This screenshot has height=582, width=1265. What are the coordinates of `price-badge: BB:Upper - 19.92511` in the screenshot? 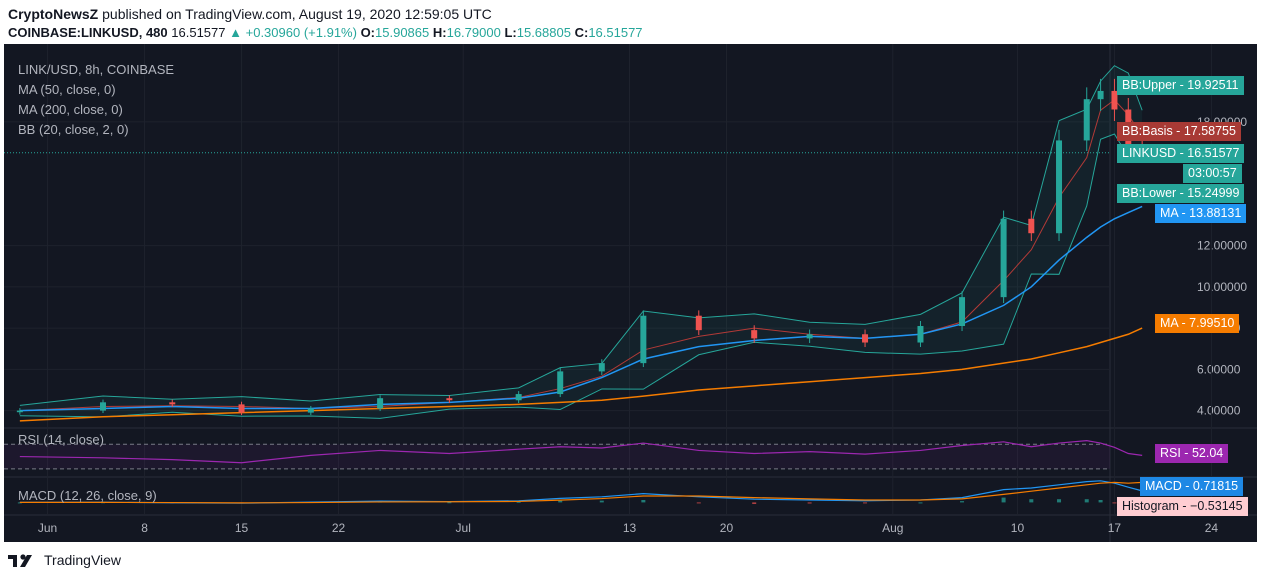 It's located at (1180, 85).